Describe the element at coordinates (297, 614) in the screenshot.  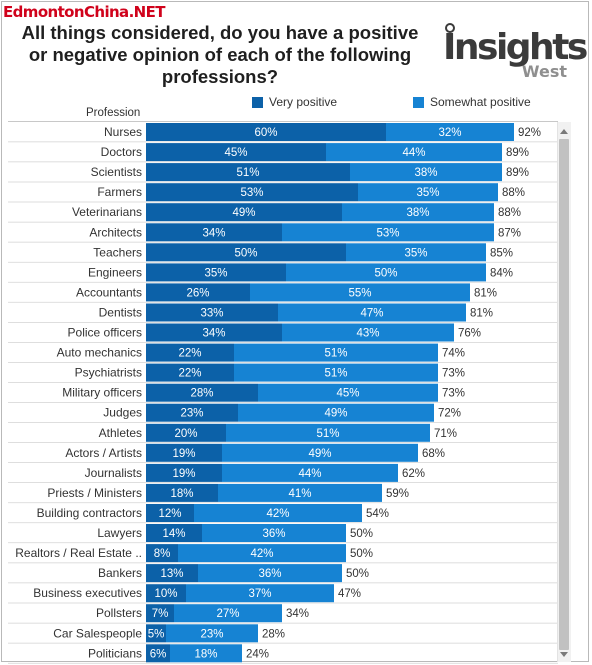
I see `total-label: 34%` at that location.